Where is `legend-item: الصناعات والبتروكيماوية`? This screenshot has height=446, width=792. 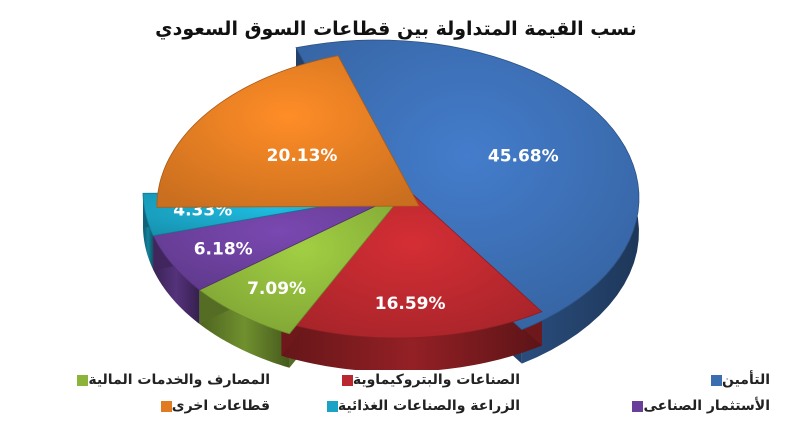
legend-item: الصناعات والبتروكيماوية is located at coordinates (427, 380).